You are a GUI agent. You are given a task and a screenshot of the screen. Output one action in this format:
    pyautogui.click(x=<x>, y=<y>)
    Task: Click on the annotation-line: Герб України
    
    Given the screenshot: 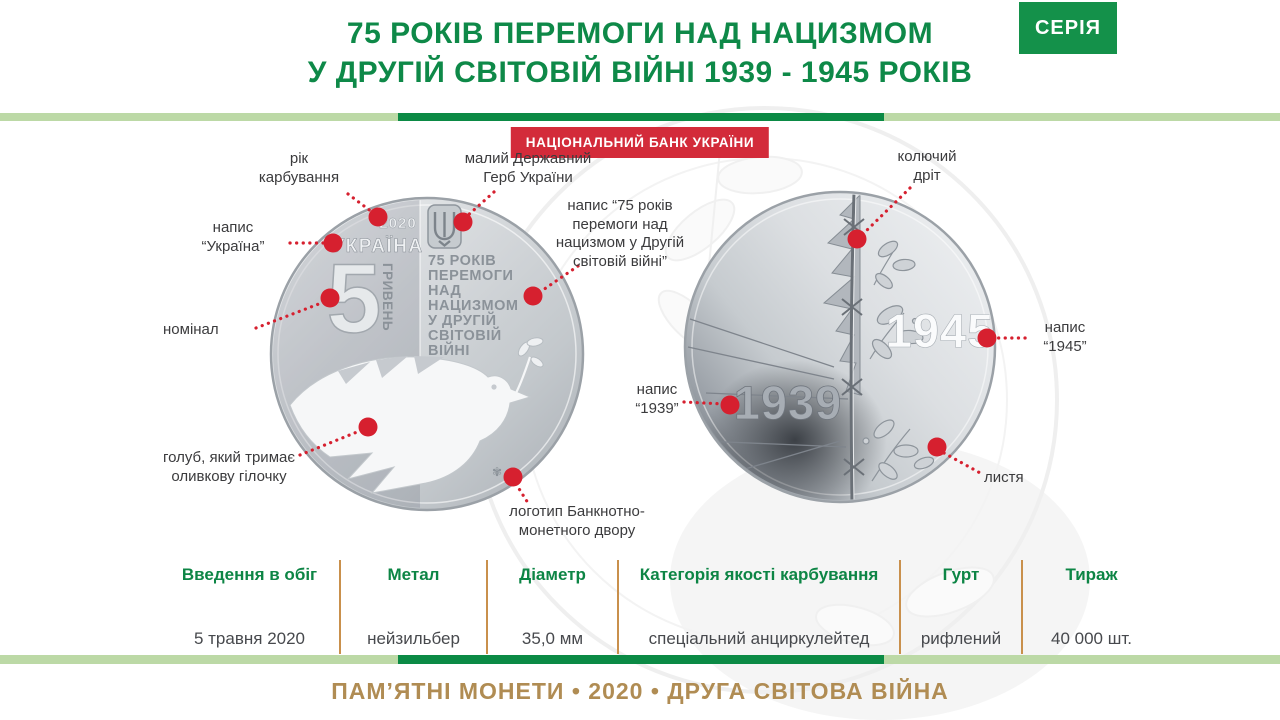 What is the action you would take?
    pyautogui.click(x=528, y=177)
    